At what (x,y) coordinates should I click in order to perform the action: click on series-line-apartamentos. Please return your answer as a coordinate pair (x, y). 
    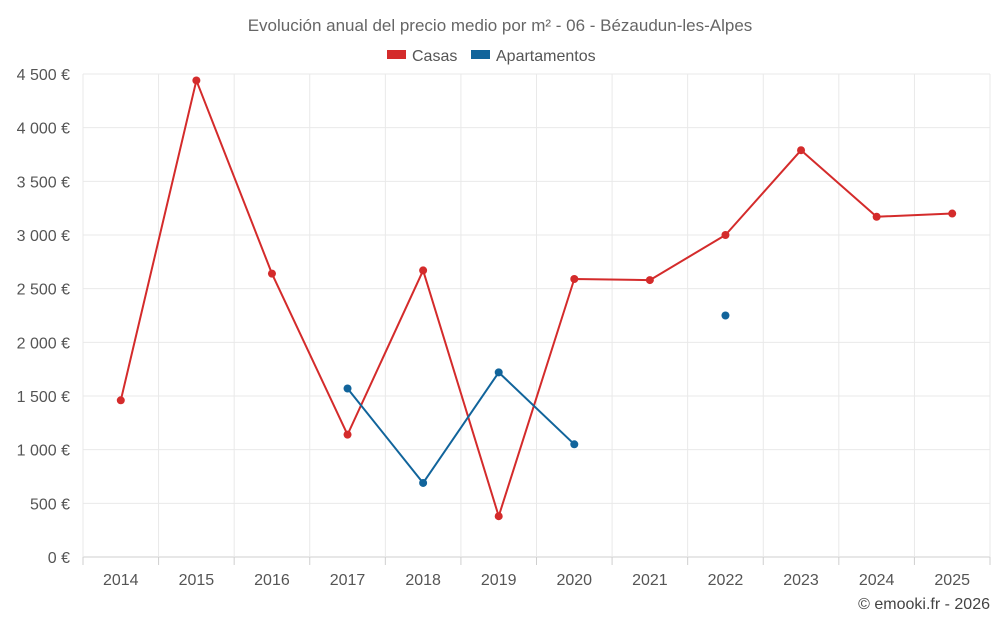
    Looking at the image, I should click on (460, 427).